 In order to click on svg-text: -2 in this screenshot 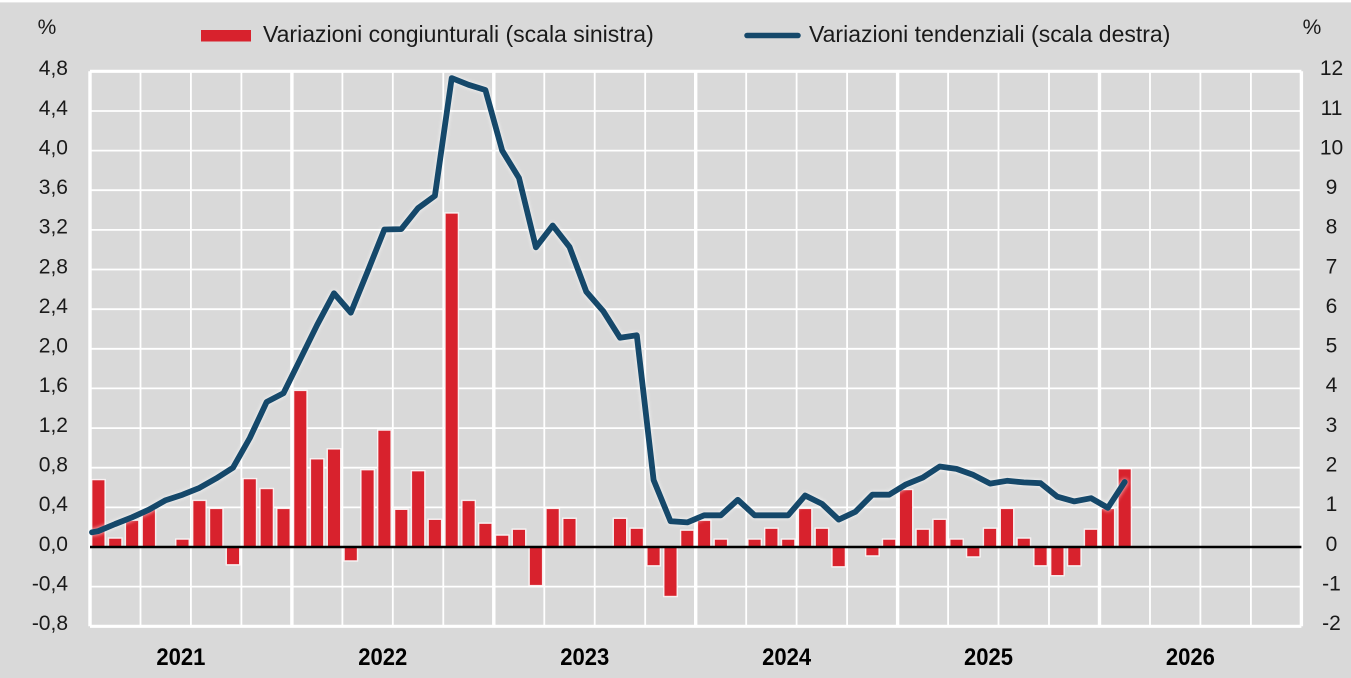, I will do `click(1331, 623)`.